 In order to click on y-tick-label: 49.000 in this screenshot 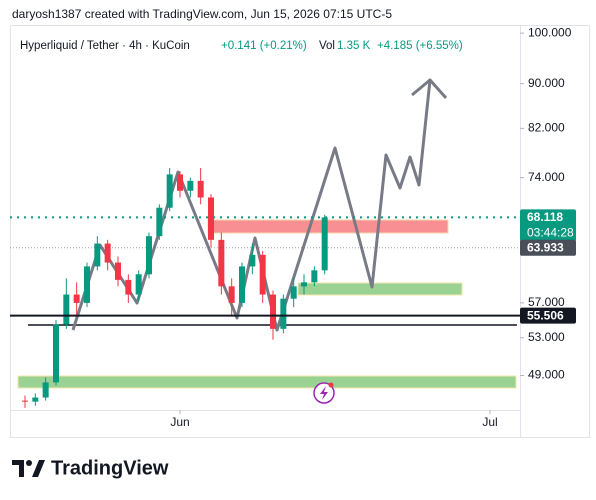, I will do `click(546, 375)`.